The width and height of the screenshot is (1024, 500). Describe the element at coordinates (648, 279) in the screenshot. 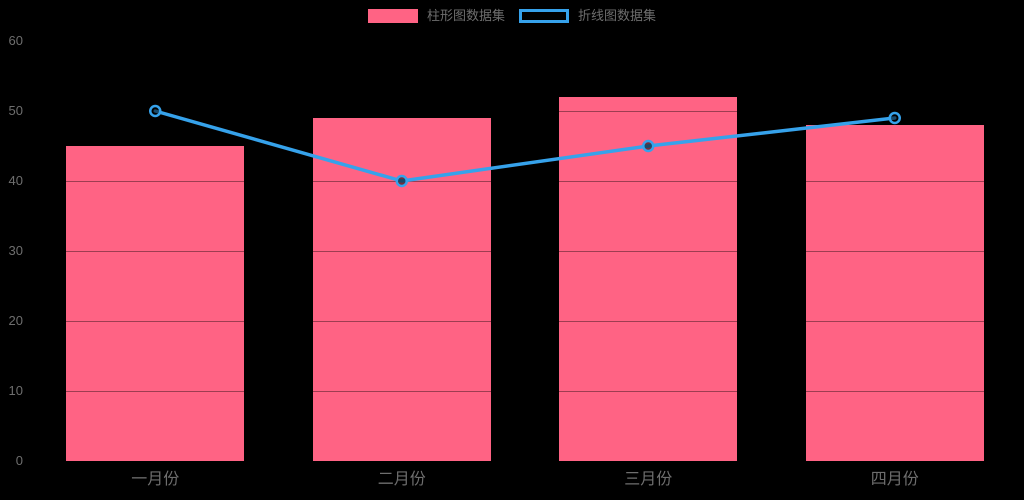

I see `bar-三月份` at that location.